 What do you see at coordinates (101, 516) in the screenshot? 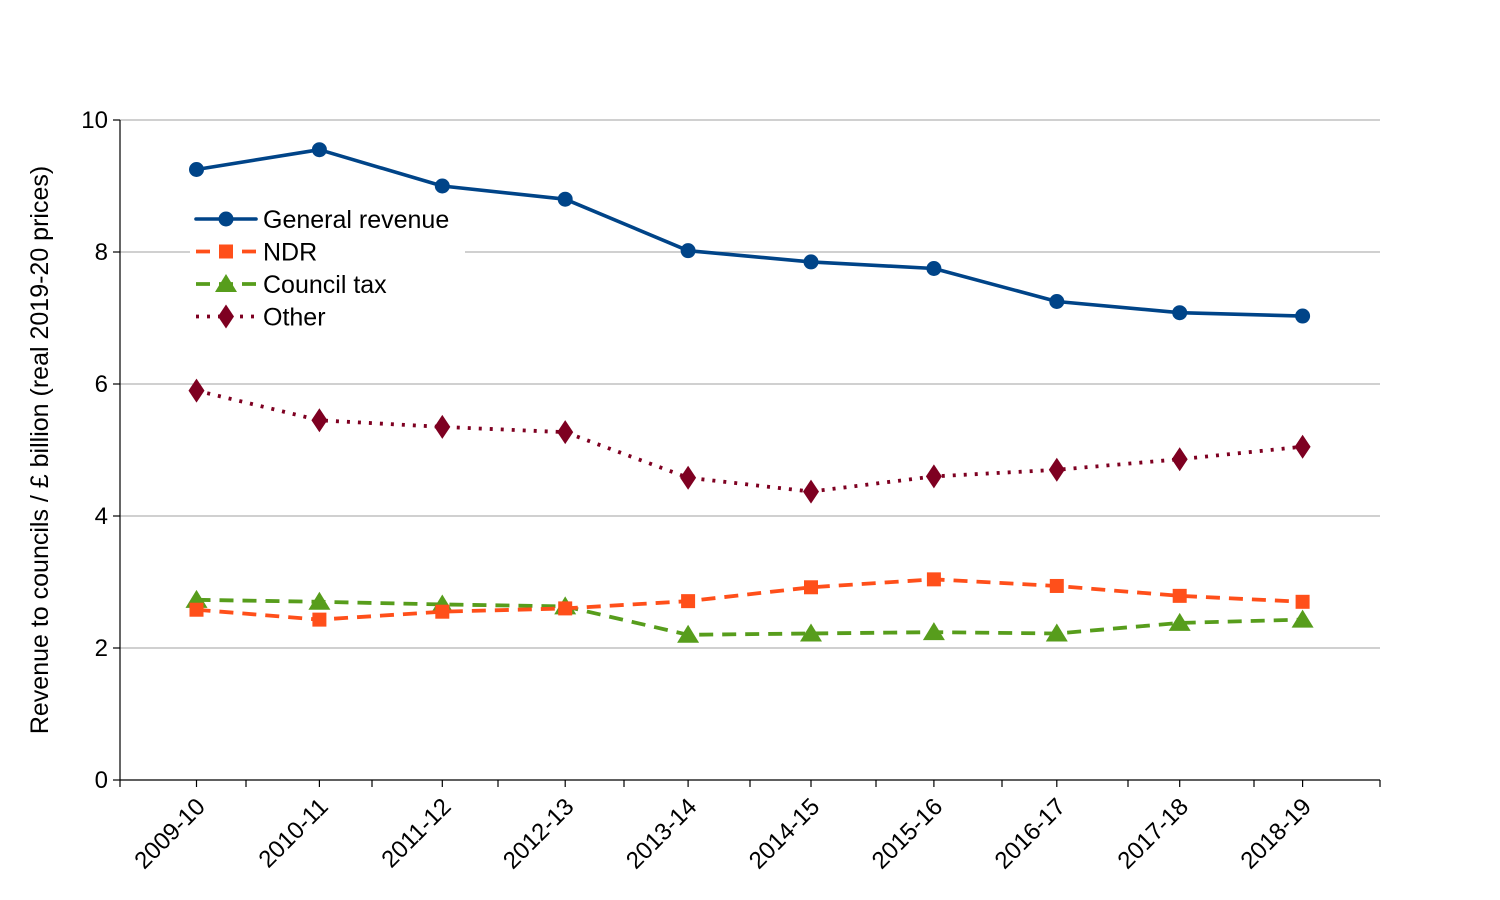
I see `y-tick-label: 4` at bounding box center [101, 516].